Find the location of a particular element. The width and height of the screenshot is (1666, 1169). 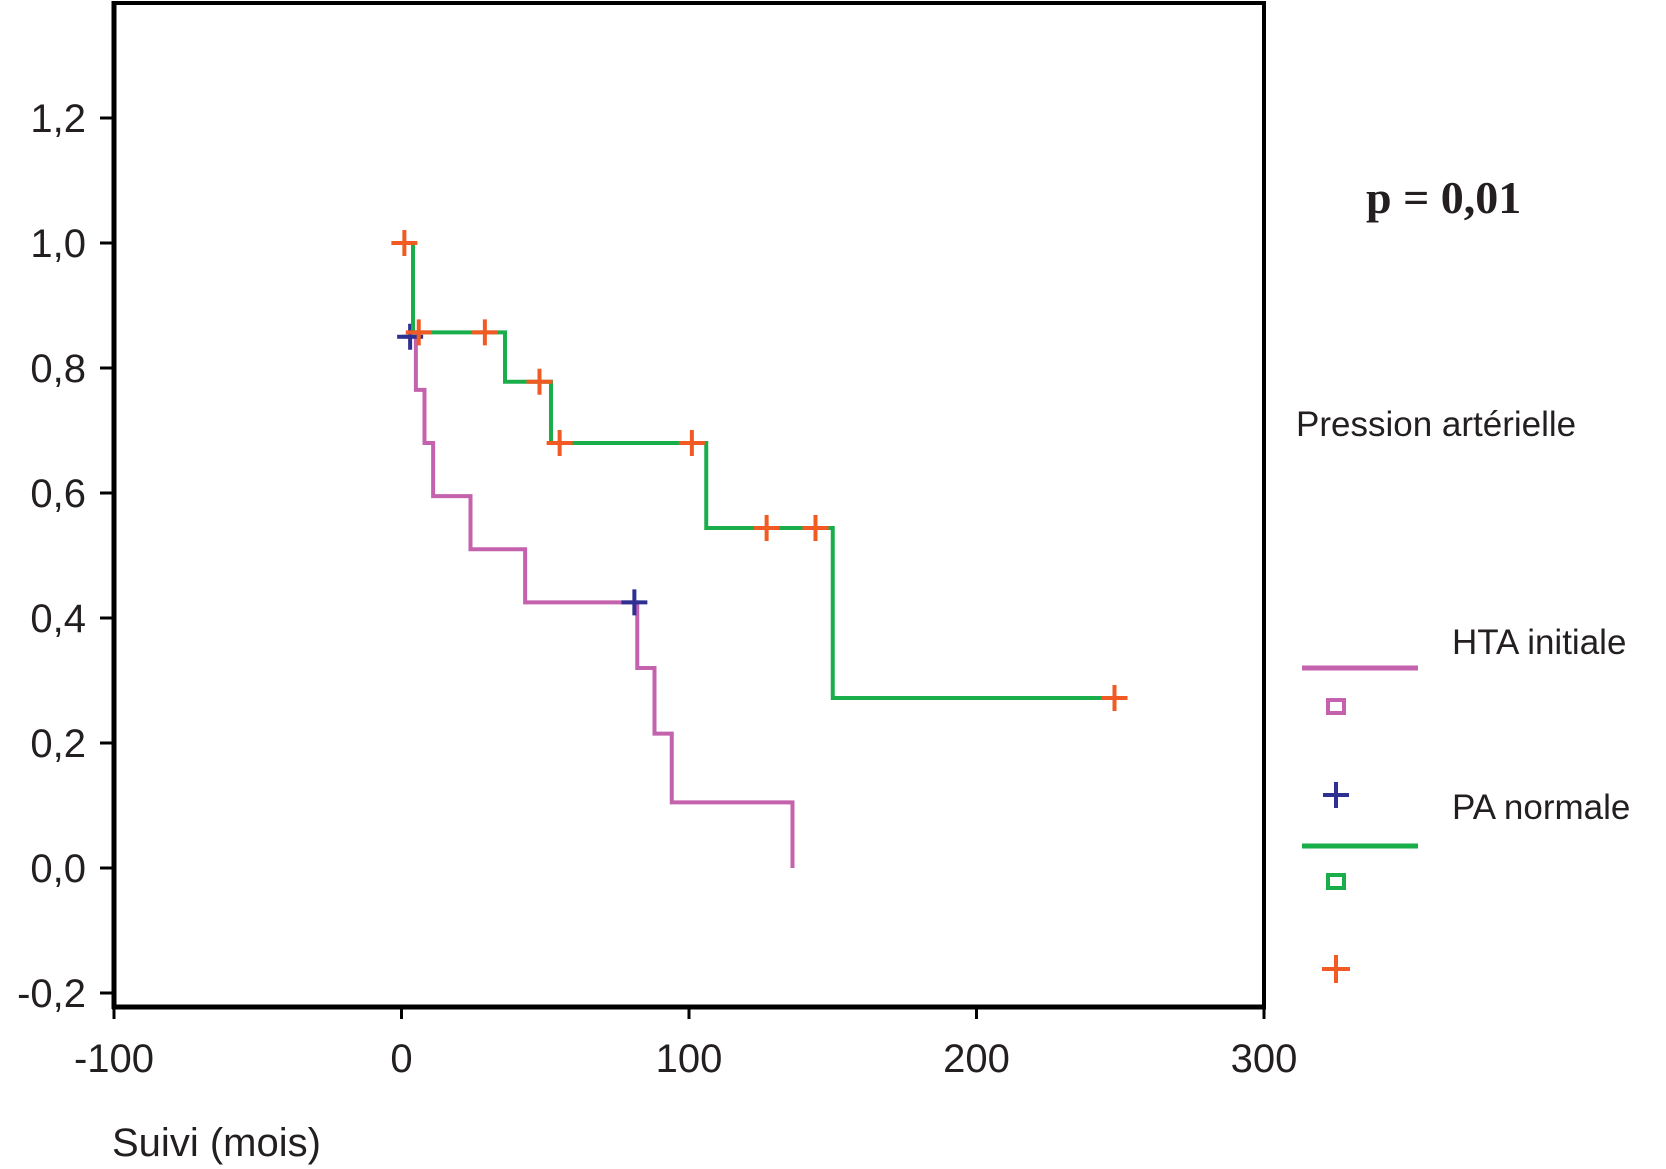

x-tick-label: 300 is located at coordinates (1264, 1059).